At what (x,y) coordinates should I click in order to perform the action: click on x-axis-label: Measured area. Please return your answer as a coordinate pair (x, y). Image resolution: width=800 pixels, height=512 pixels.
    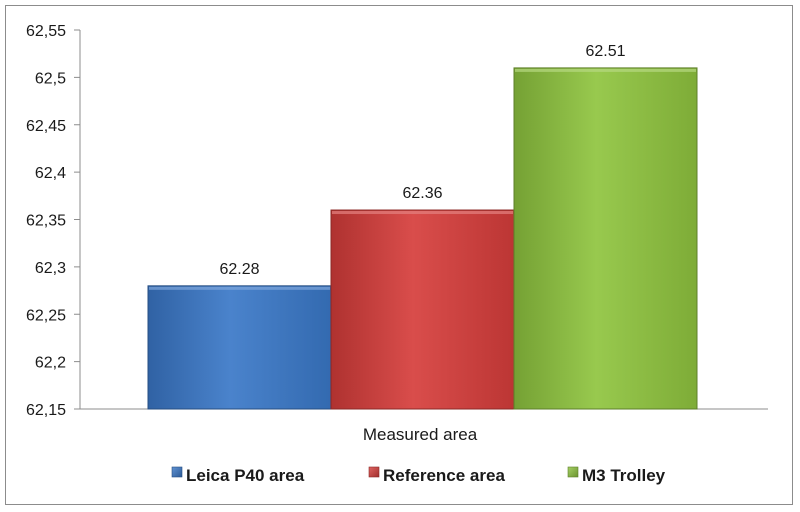
    Looking at the image, I should click on (420, 434).